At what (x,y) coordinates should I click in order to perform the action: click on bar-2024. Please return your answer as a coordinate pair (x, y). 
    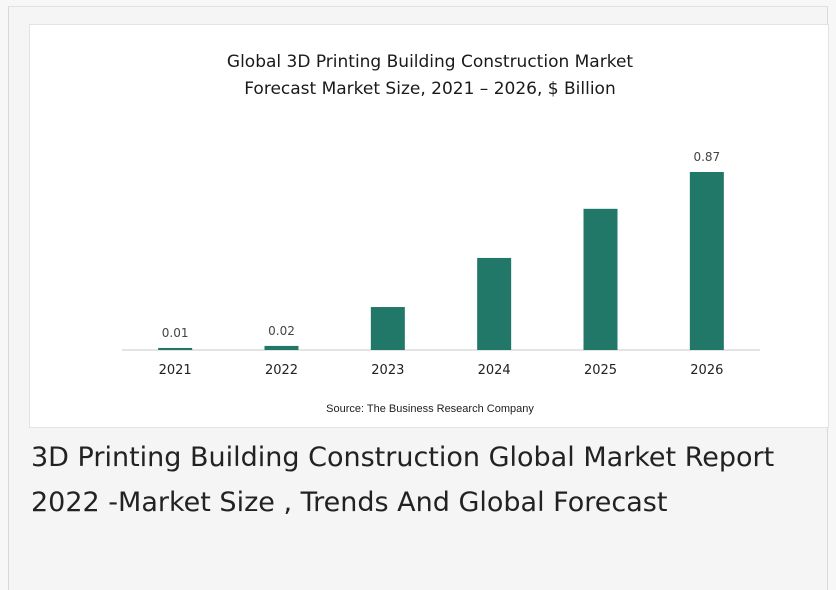
    Looking at the image, I should click on (494, 303).